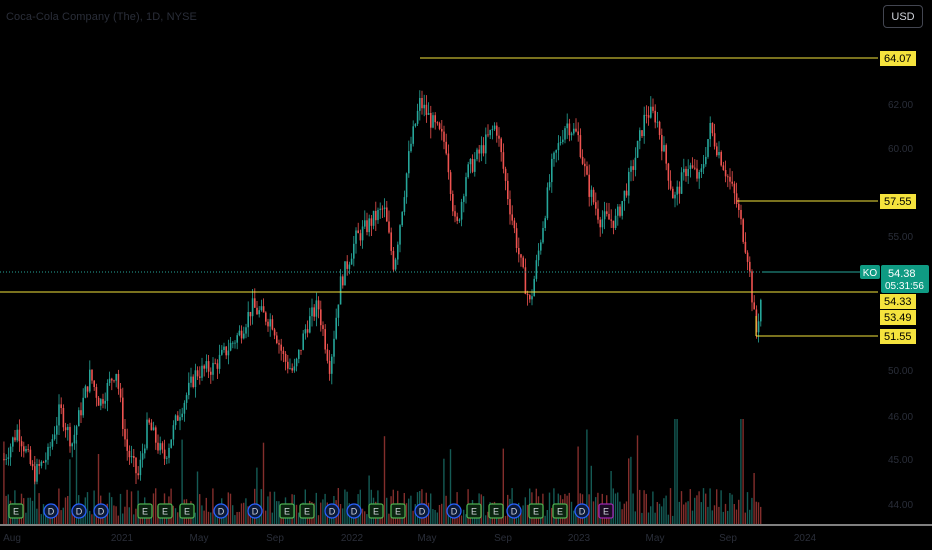  I want to click on dividend-marker, so click(454, 511).